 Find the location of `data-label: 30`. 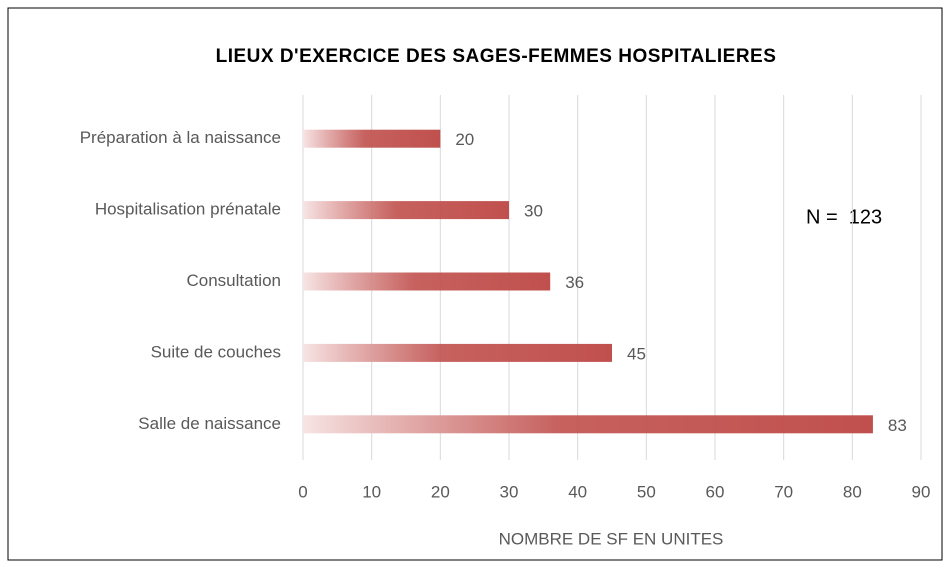

data-label: 30 is located at coordinates (533, 211).